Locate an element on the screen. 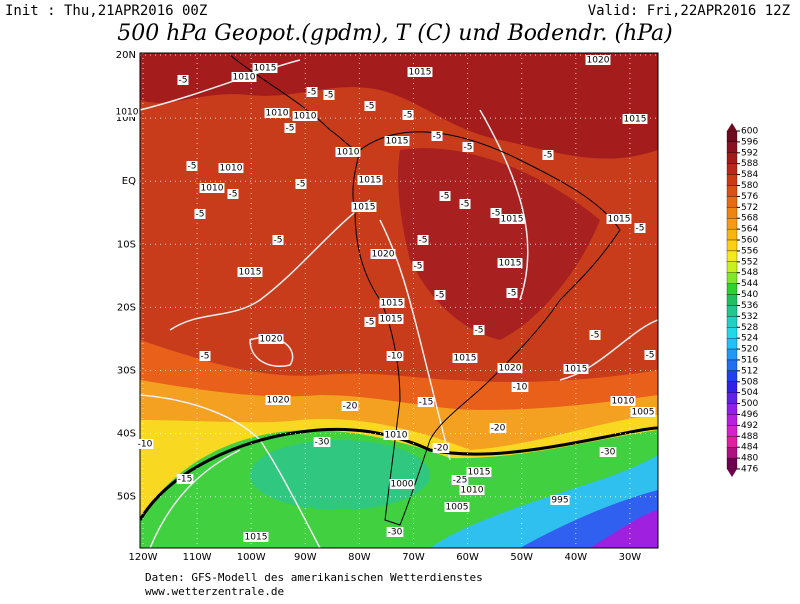  colorbar-label: 532 is located at coordinates (749, 317).